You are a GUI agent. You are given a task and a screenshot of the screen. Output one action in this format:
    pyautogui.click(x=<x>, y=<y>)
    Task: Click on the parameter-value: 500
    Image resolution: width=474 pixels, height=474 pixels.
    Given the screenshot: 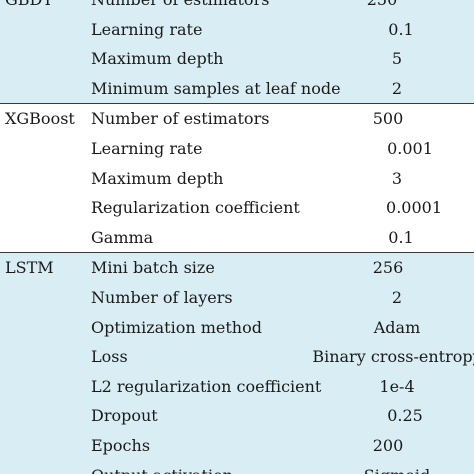 What is the action you would take?
    pyautogui.click(x=388, y=119)
    